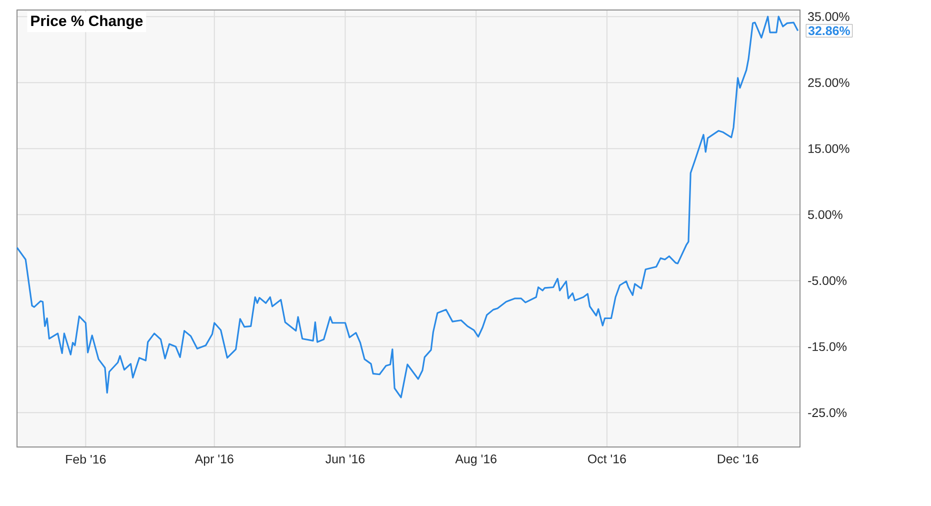 Image resolution: width=931 pixels, height=506 pixels. I want to click on x-tick-label: Feb '16, so click(86, 459).